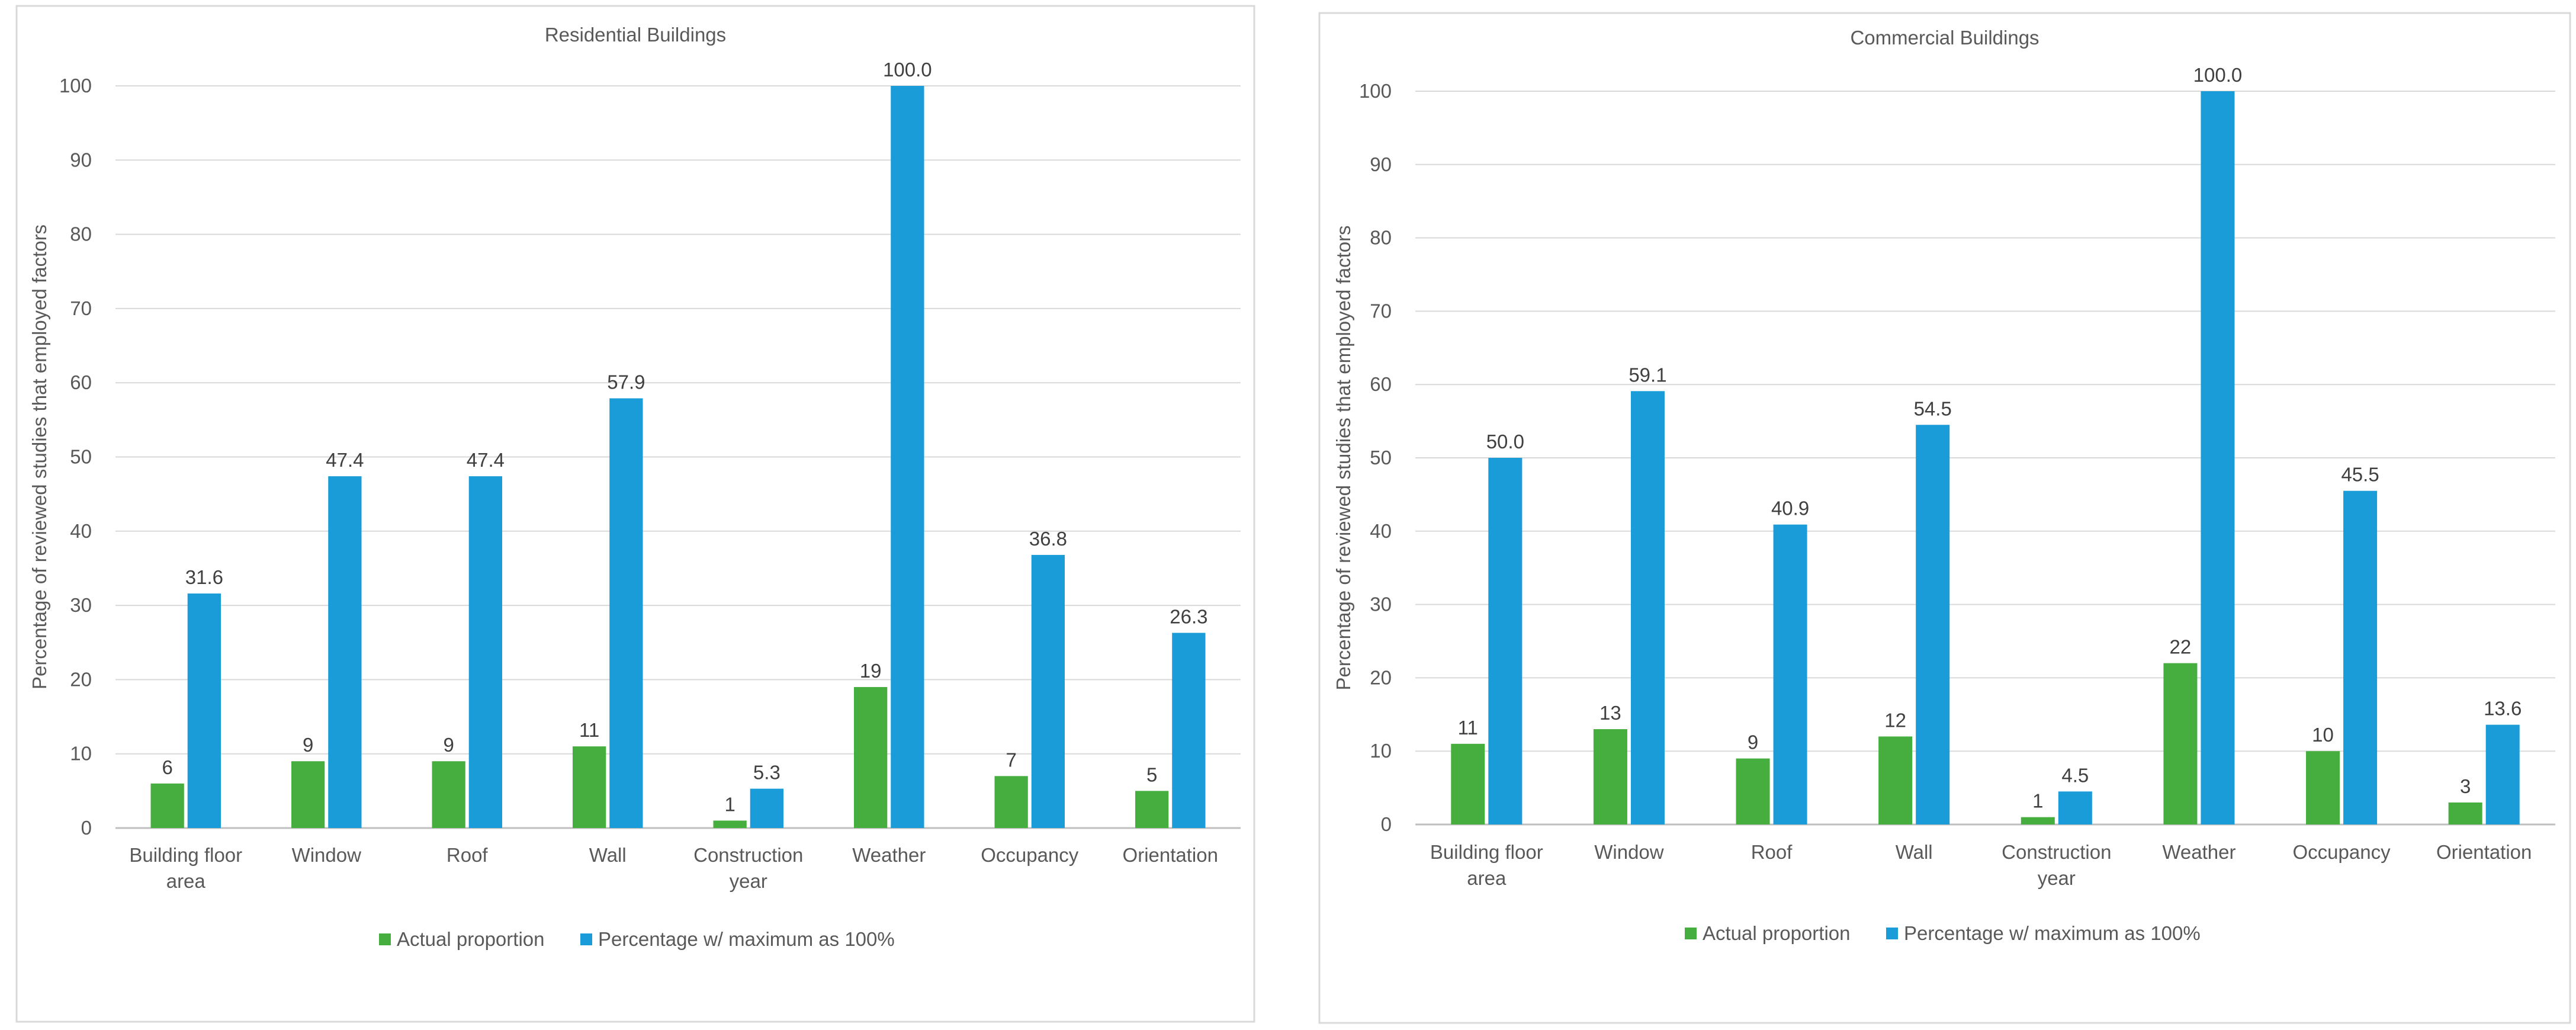  I want to click on actual-proportion-label: 5, so click(1151, 774).